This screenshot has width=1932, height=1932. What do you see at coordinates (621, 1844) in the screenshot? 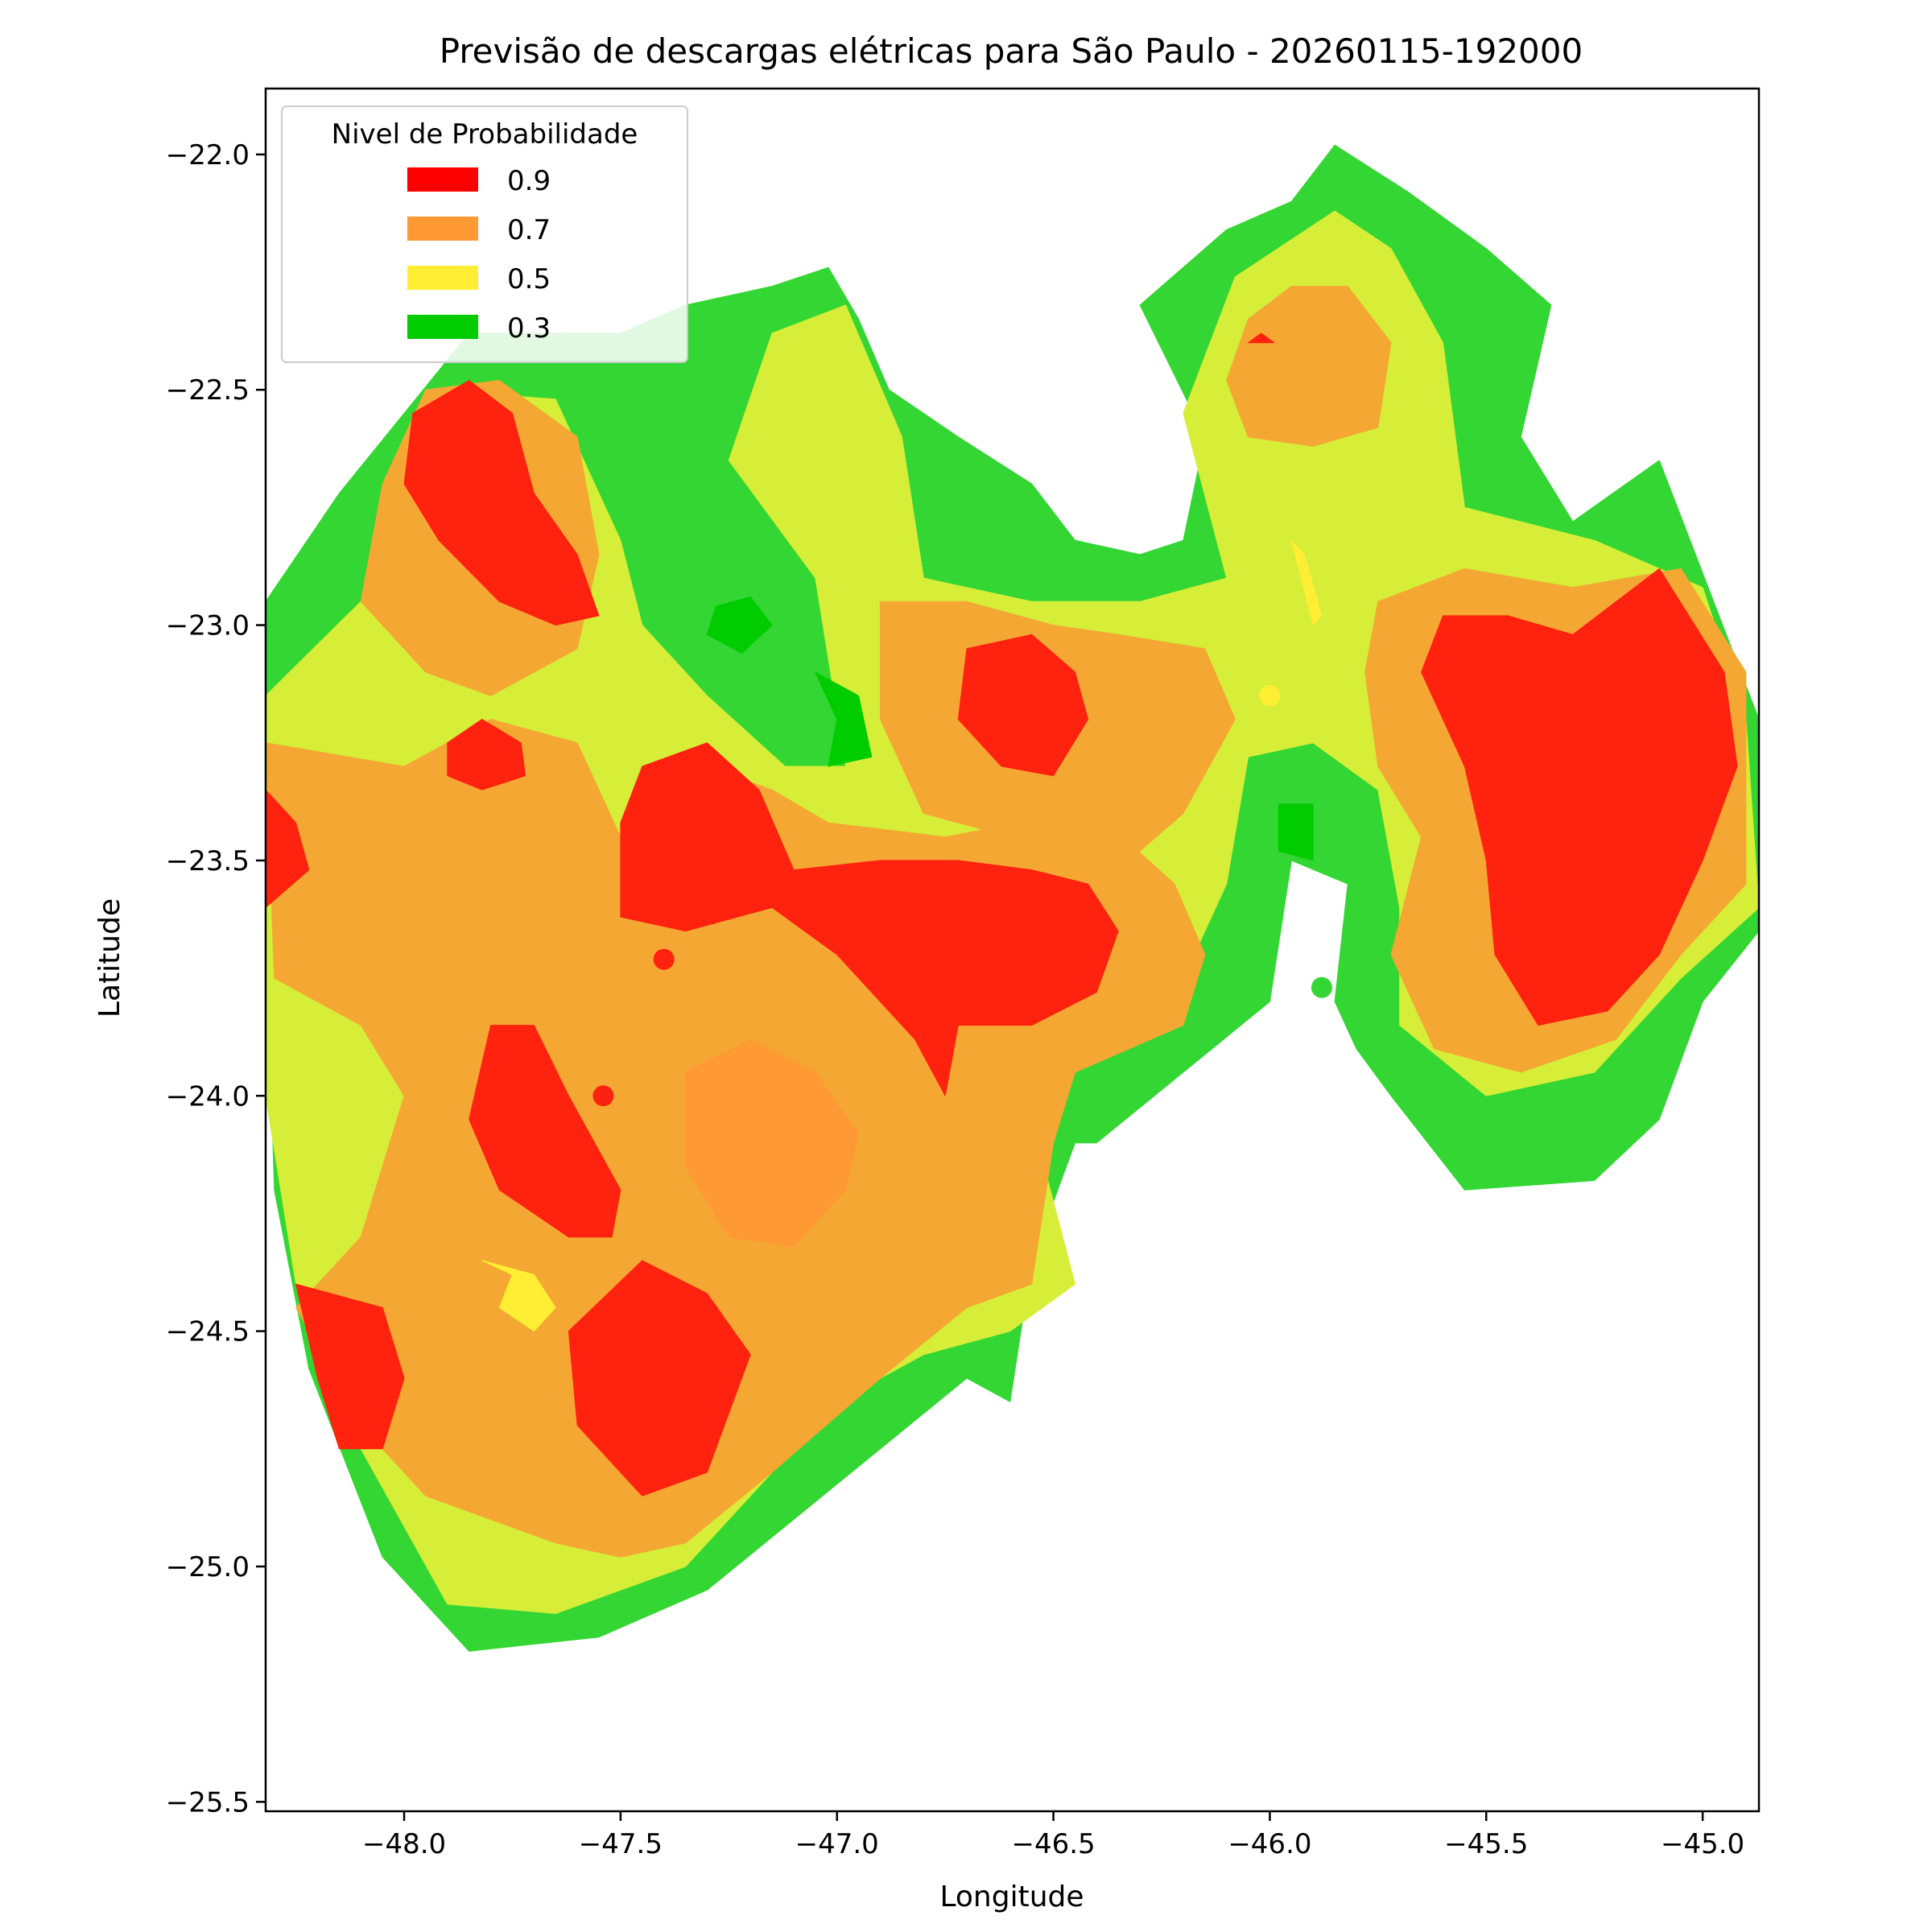
I see `x-tick-label: −47.5` at bounding box center [621, 1844].